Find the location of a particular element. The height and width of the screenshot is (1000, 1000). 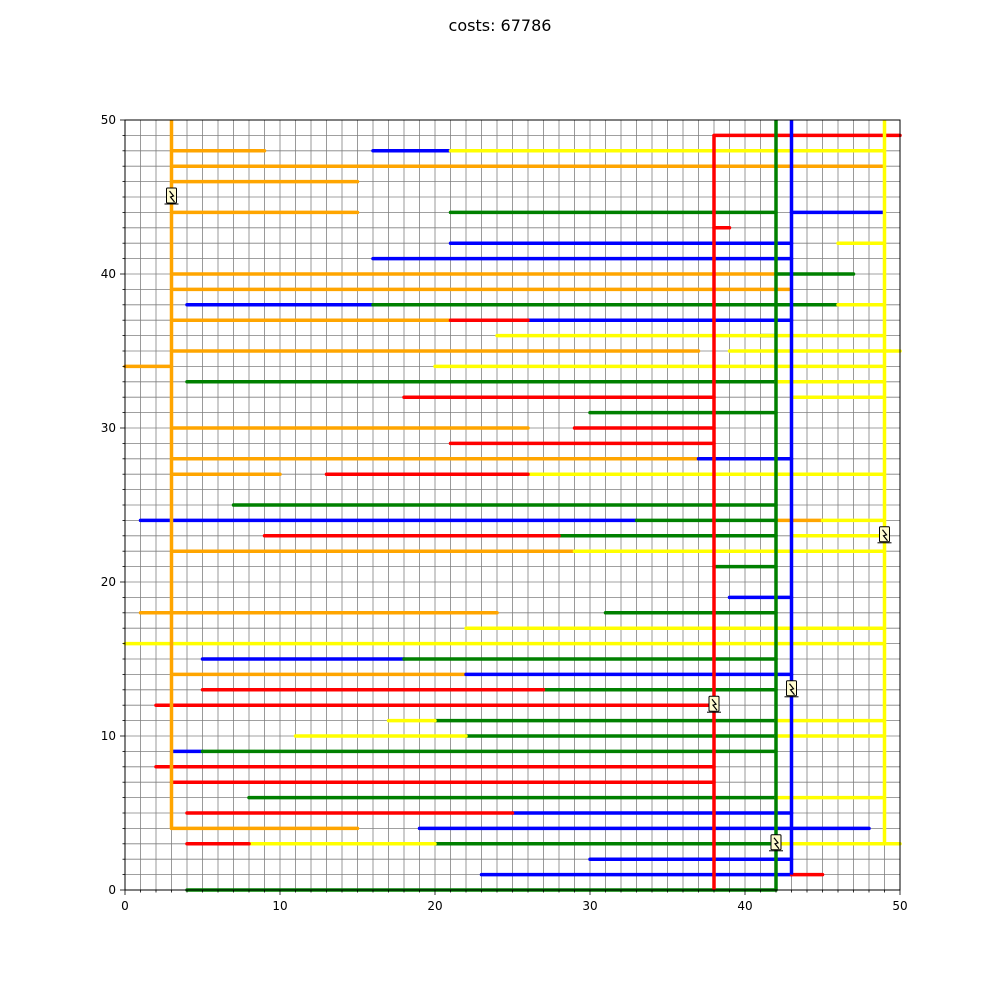

y-tick-label: 0 is located at coordinates (112, 890).